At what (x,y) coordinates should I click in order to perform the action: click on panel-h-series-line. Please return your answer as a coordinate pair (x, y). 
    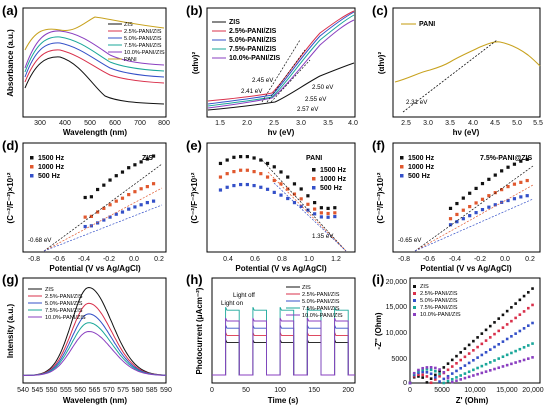
    Looking at the image, I should click on (283, 354).